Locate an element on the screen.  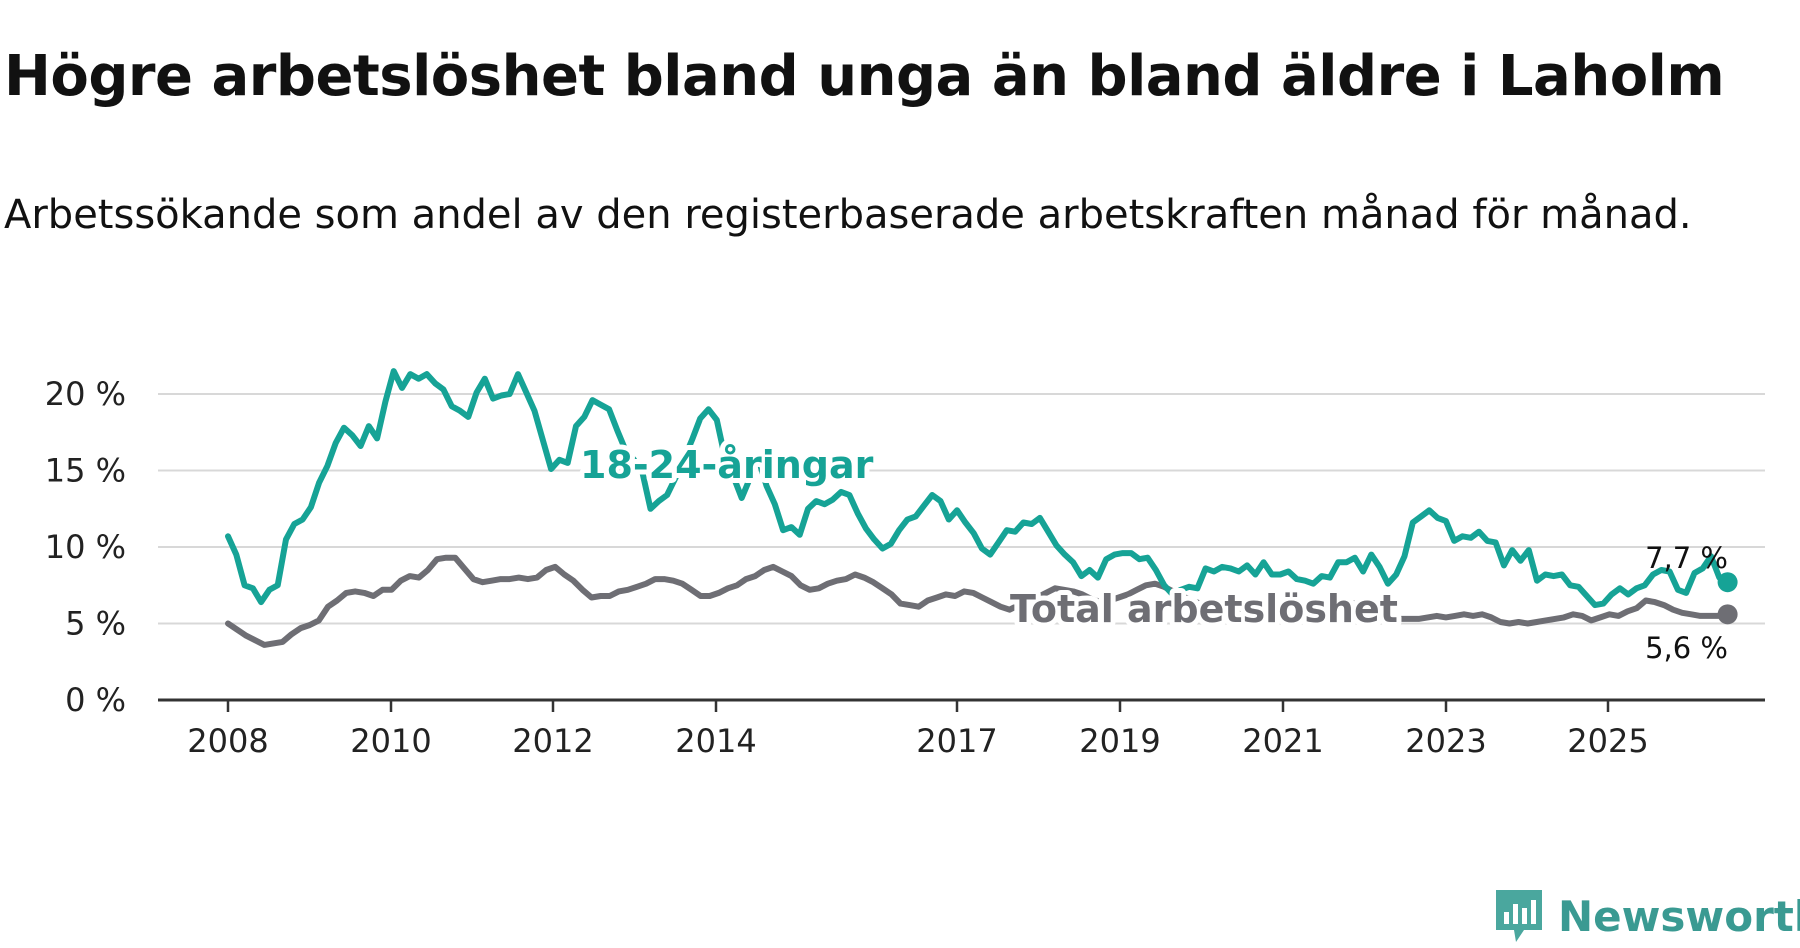
x-axis: 2008 2010 2012 2014 2017 2019 2021 2023 2025 is located at coordinates (961, 729).